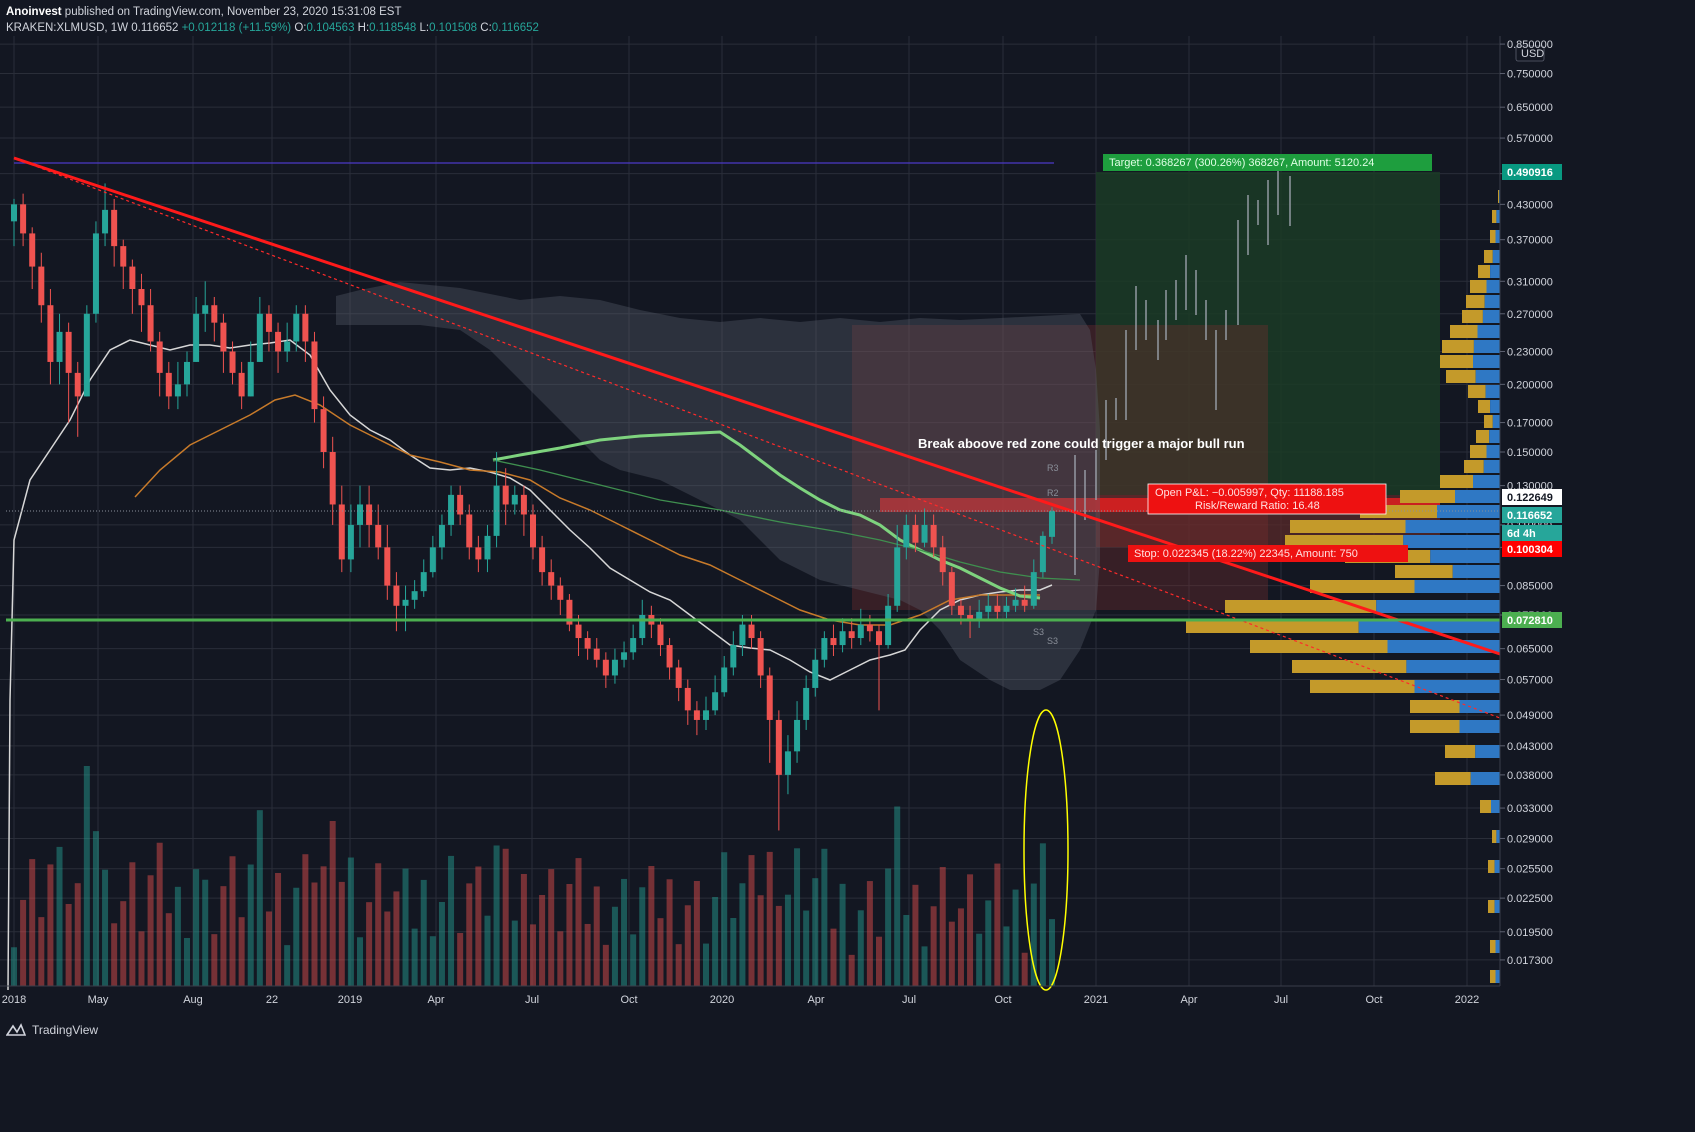 The height and width of the screenshot is (1132, 1695). Describe the element at coordinates (1343, 586) in the screenshot. I see `volume-profile` at that location.